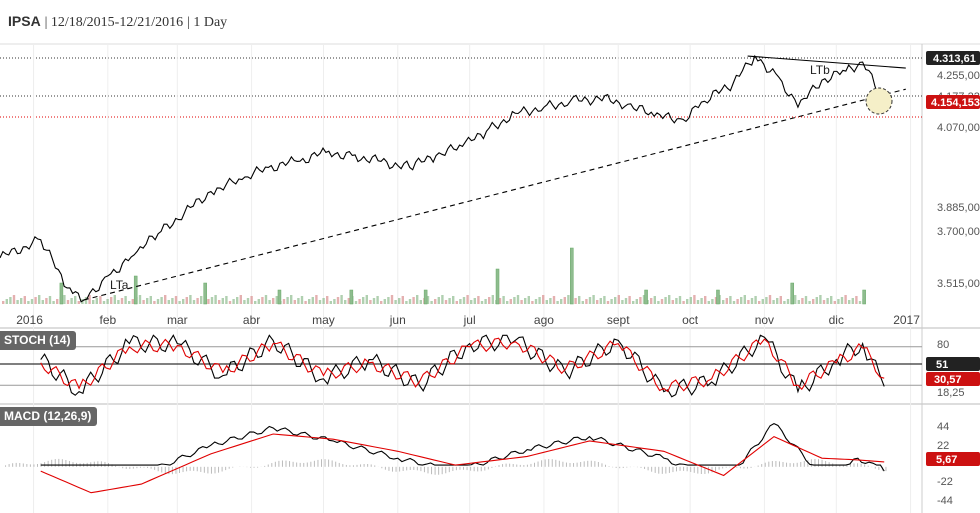 The image size is (980, 513). What do you see at coordinates (118, 21) in the screenshot?
I see `chart-header: IPSA | 12/18/2015-12/21/2016 | 1 Day` at bounding box center [118, 21].